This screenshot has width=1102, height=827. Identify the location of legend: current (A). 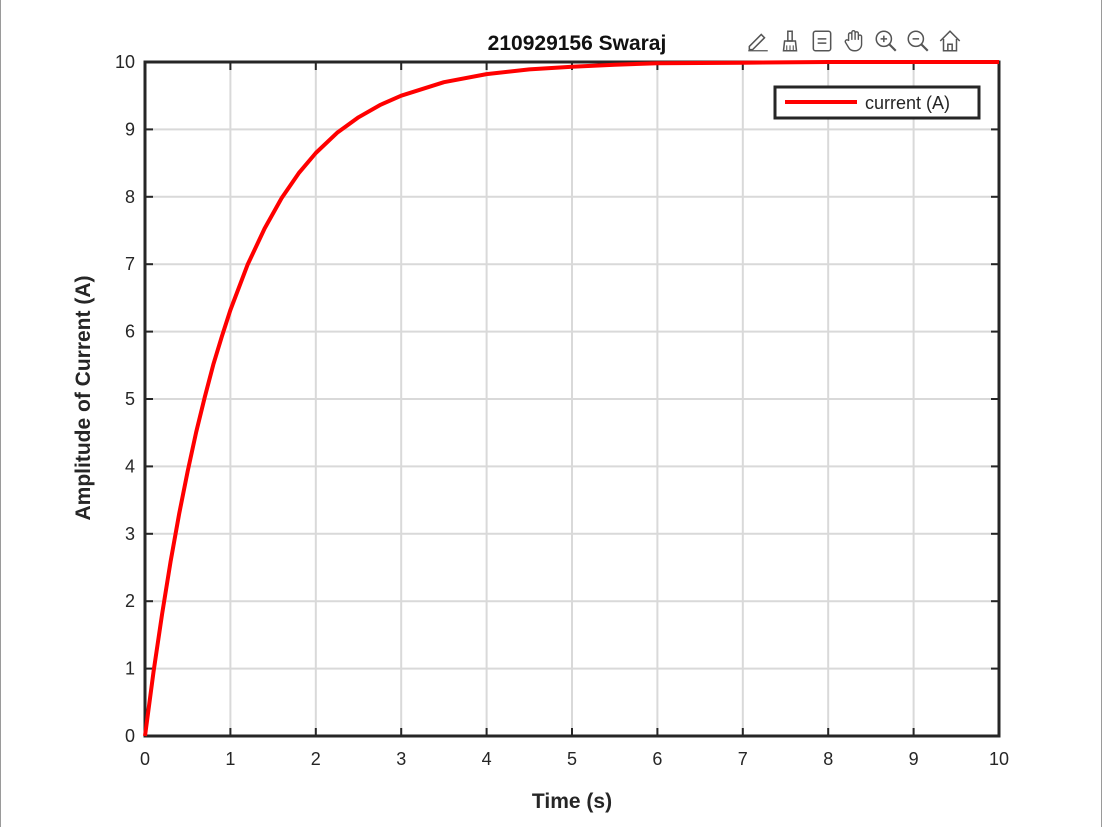
(877, 102).